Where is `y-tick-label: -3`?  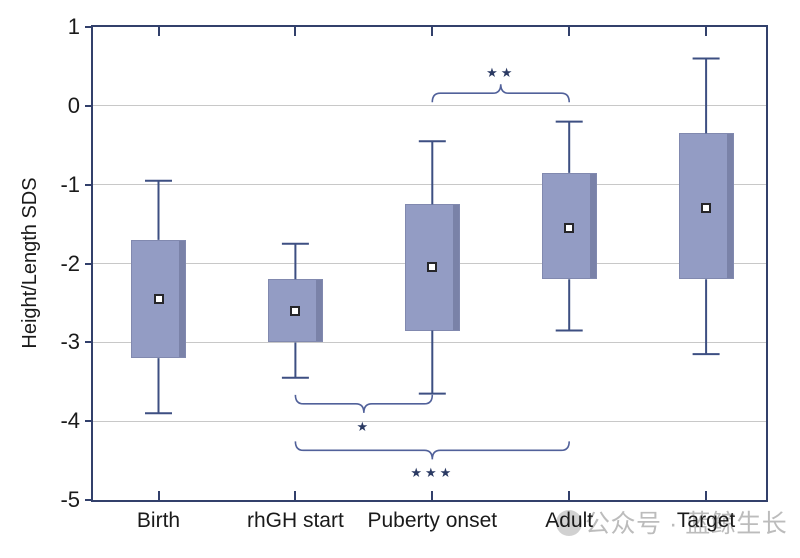
y-tick-label: -3 is located at coordinates (70, 342).